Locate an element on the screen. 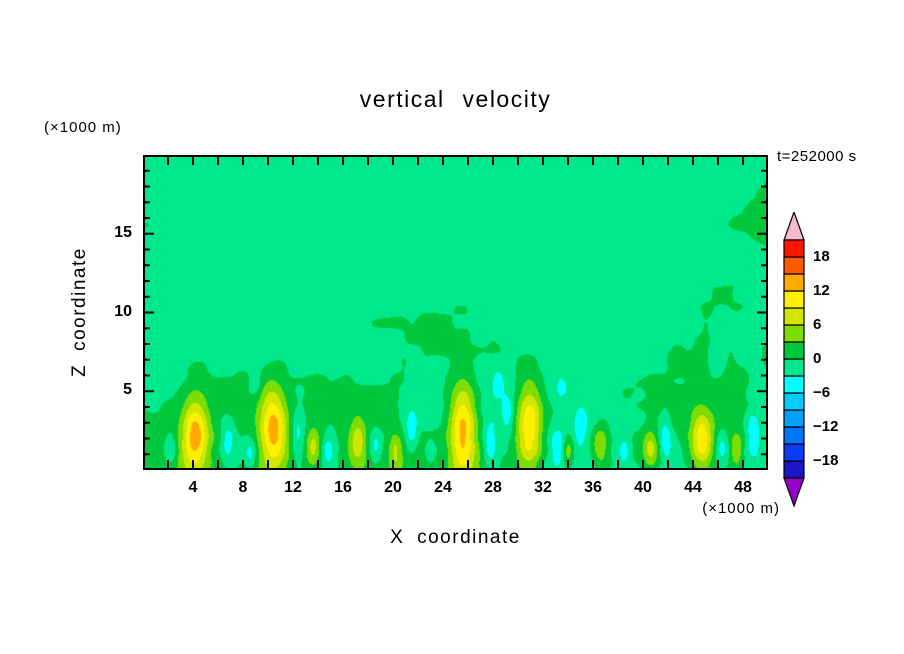  x-tick-label: 40 is located at coordinates (643, 487).